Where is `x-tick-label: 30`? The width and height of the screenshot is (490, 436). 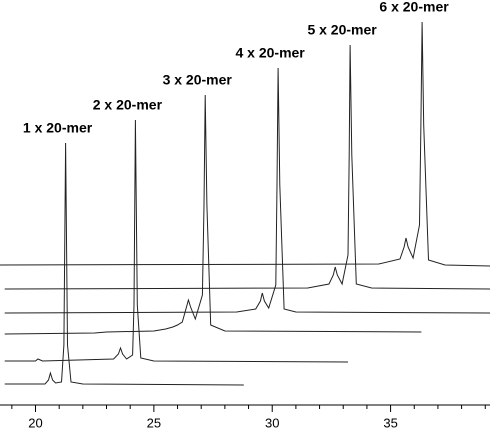 x-tick-label: 30 is located at coordinates (272, 422).